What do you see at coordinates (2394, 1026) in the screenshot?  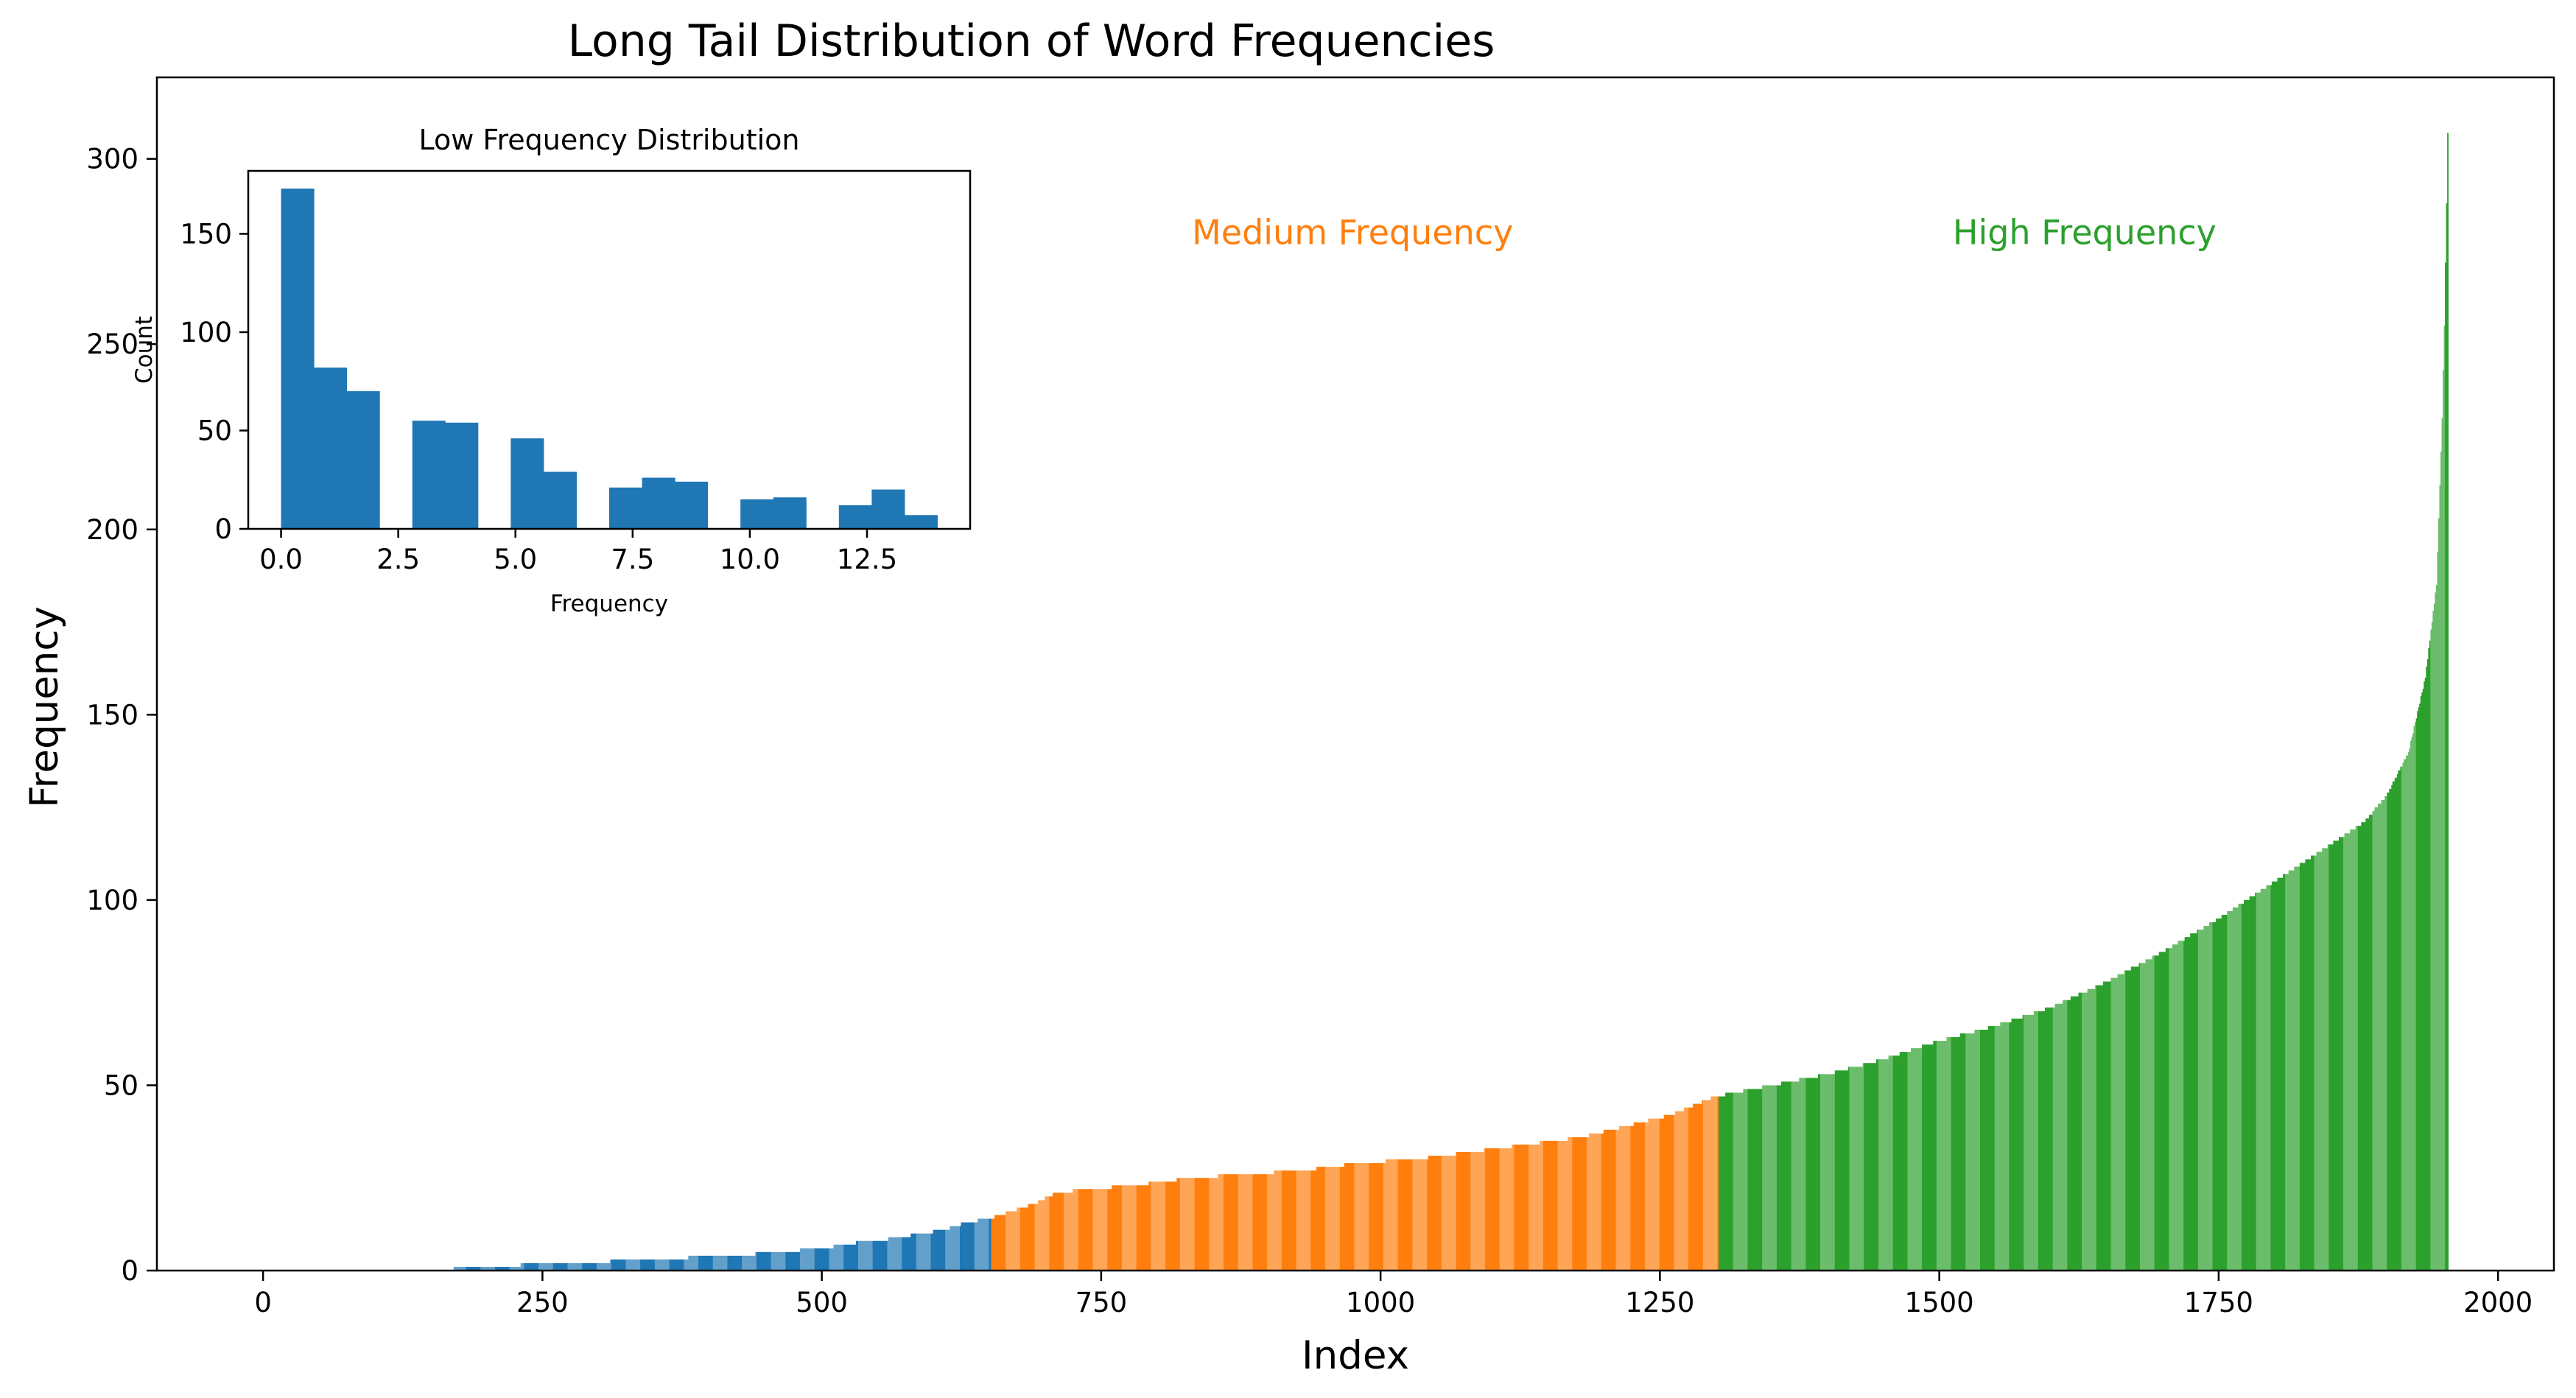 I see `bar-index-1907` at bounding box center [2394, 1026].